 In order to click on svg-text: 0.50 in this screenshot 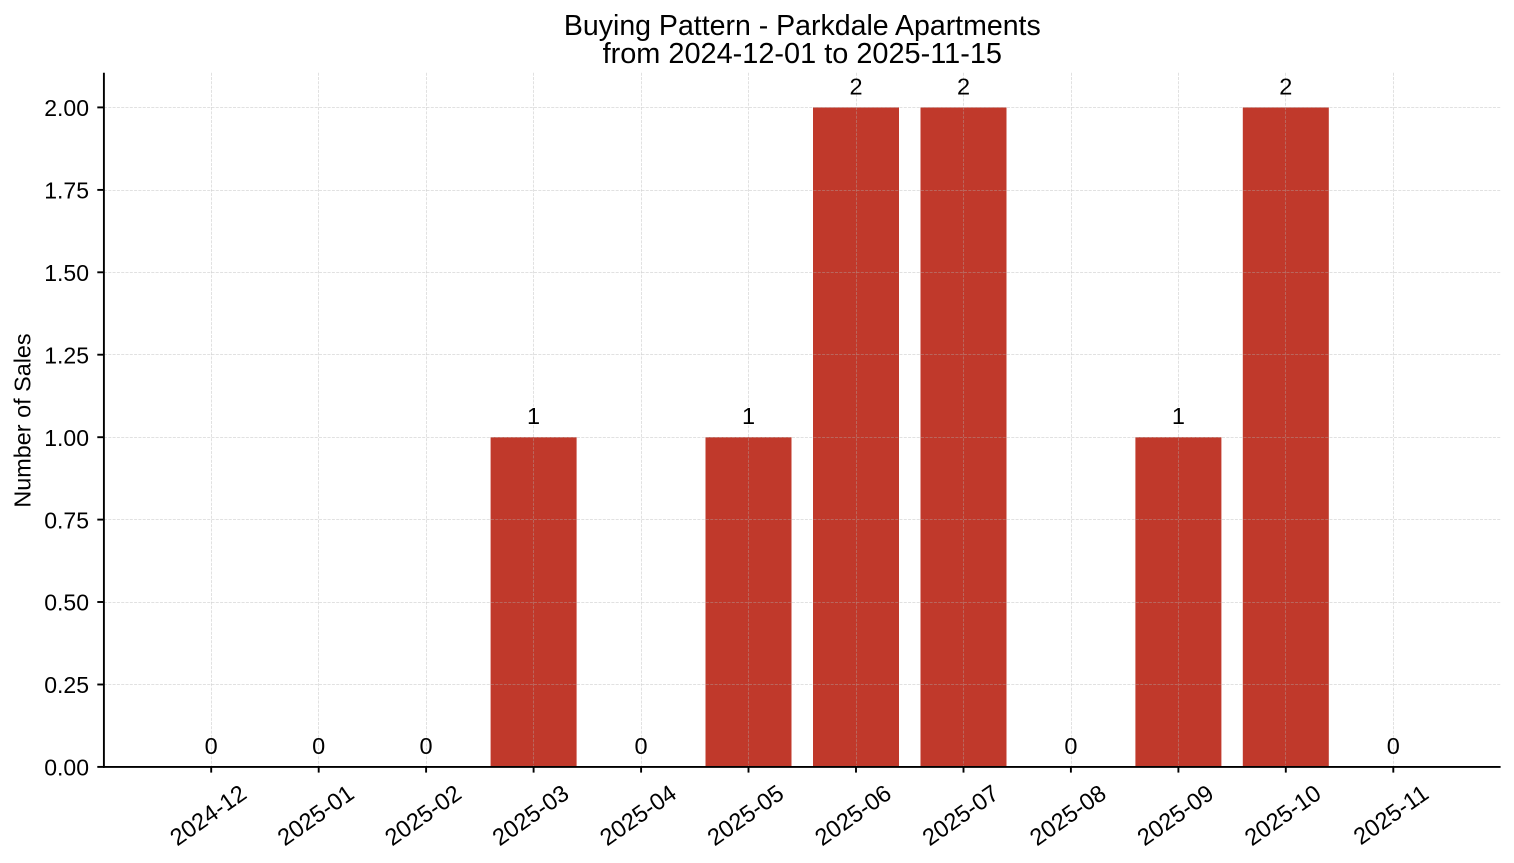, I will do `click(66, 603)`.